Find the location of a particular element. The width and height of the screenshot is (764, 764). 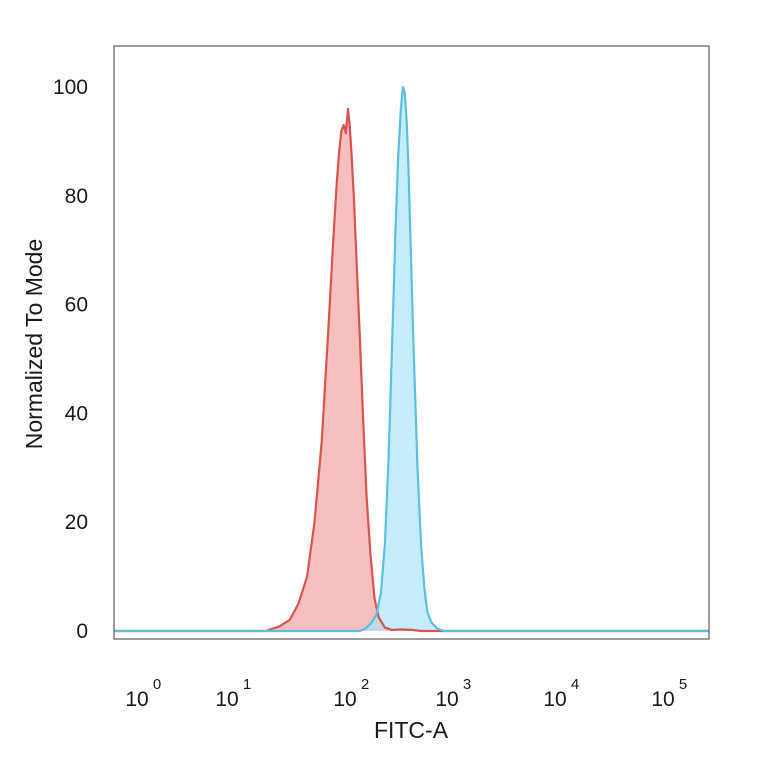

x-tick-exponent: 3 is located at coordinates (467, 684).